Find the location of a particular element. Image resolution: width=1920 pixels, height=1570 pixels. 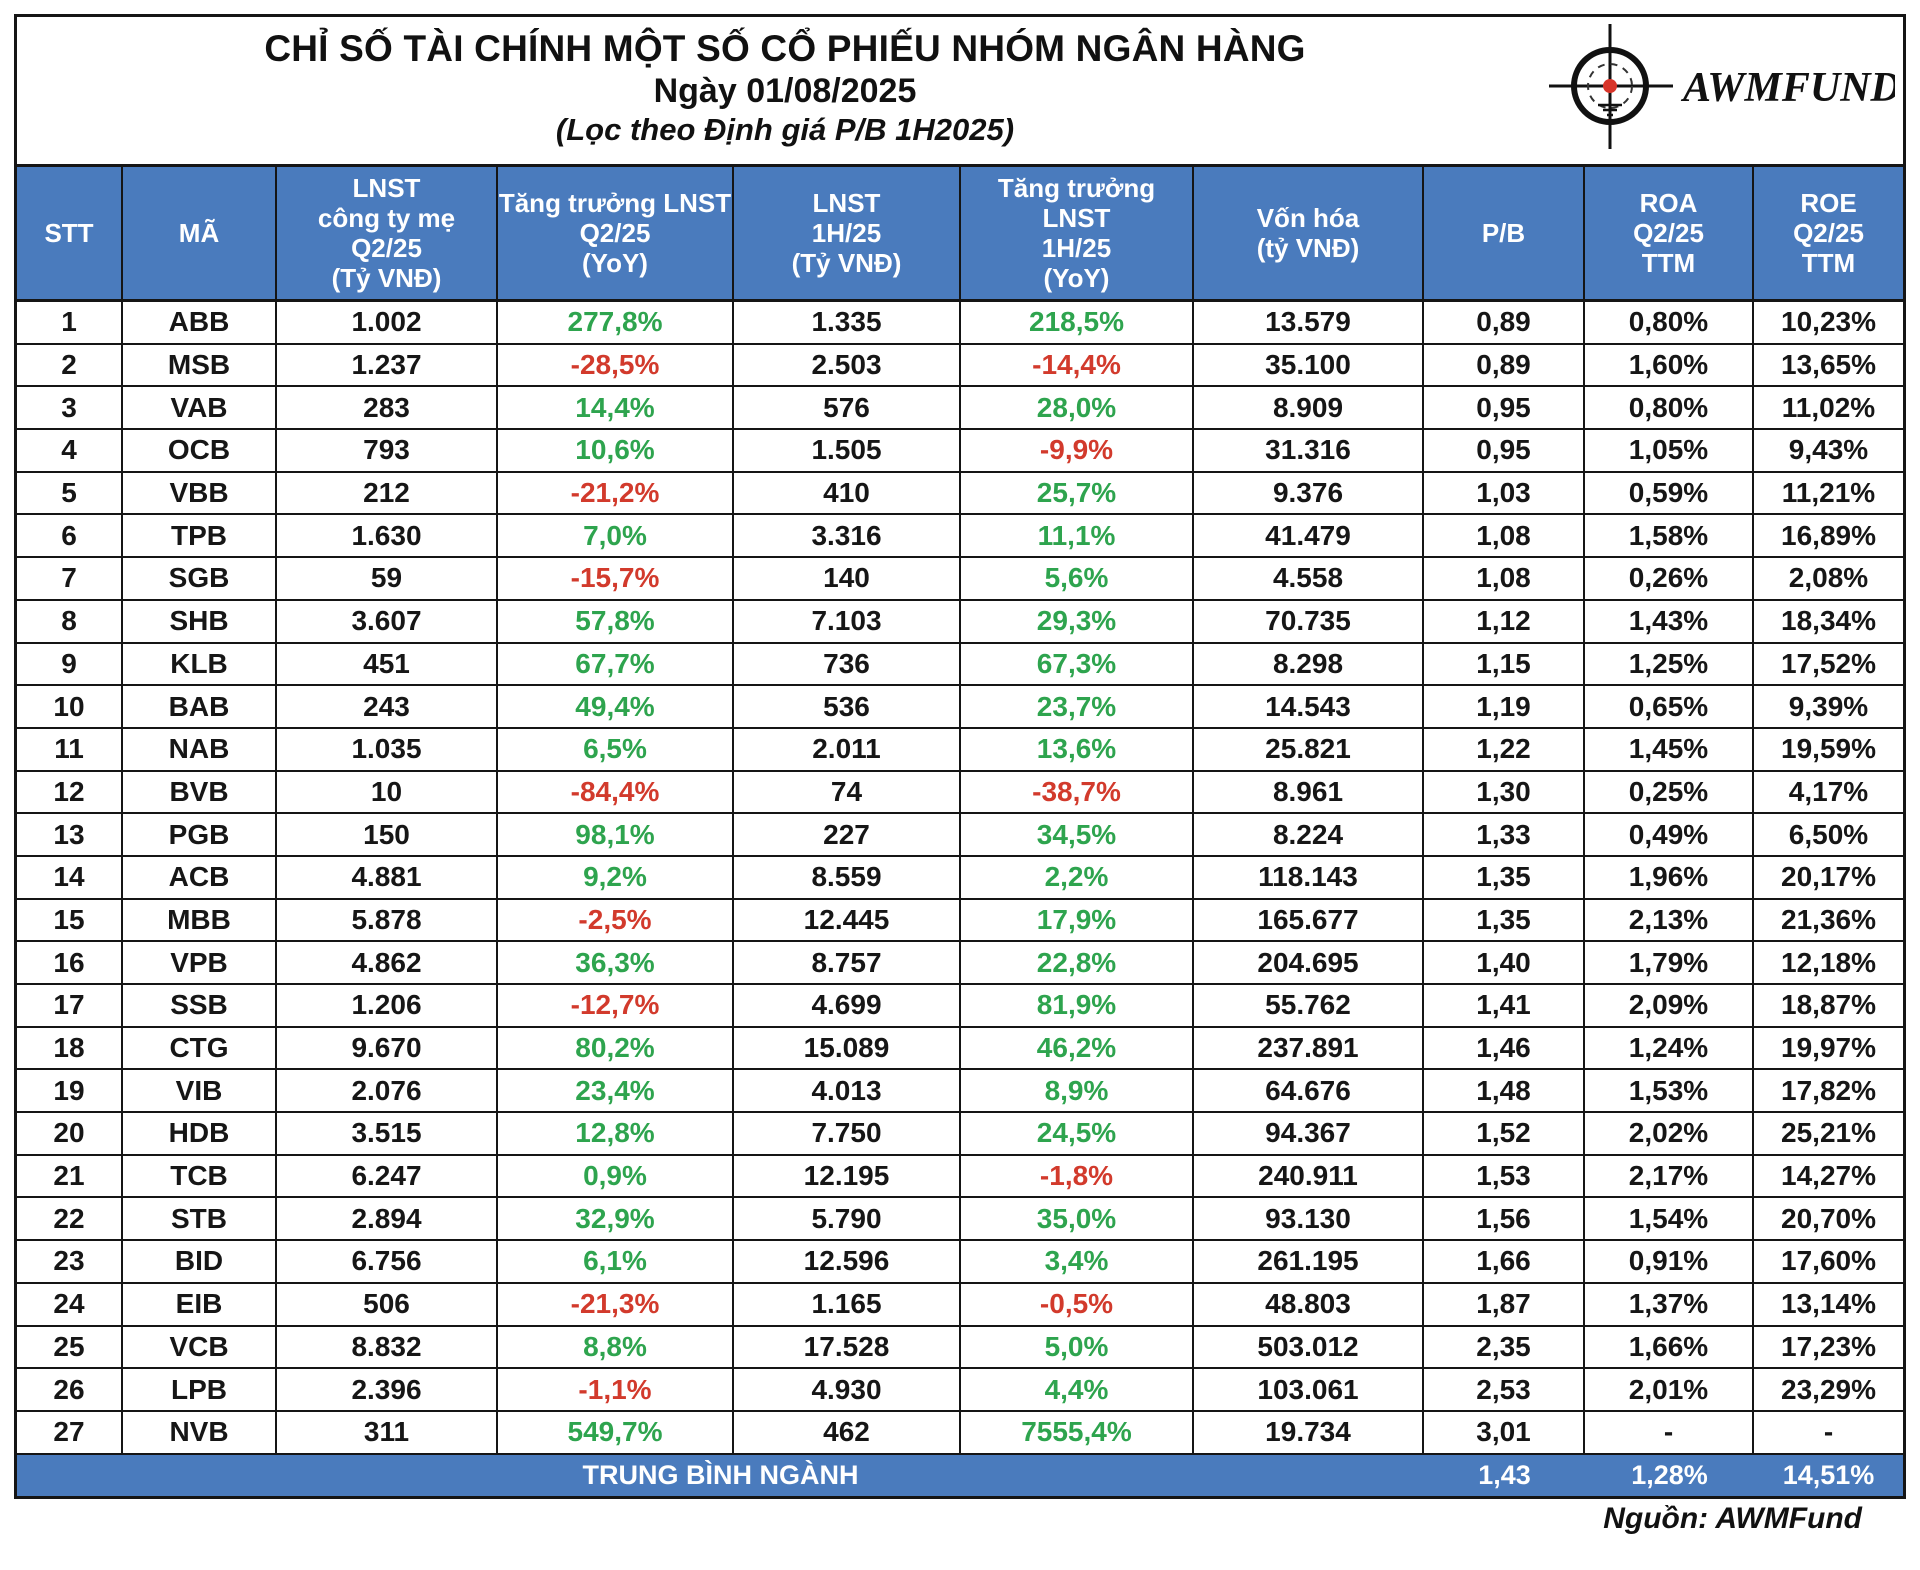

cell-tt_q2: 32,9% is located at coordinates (616, 1219).